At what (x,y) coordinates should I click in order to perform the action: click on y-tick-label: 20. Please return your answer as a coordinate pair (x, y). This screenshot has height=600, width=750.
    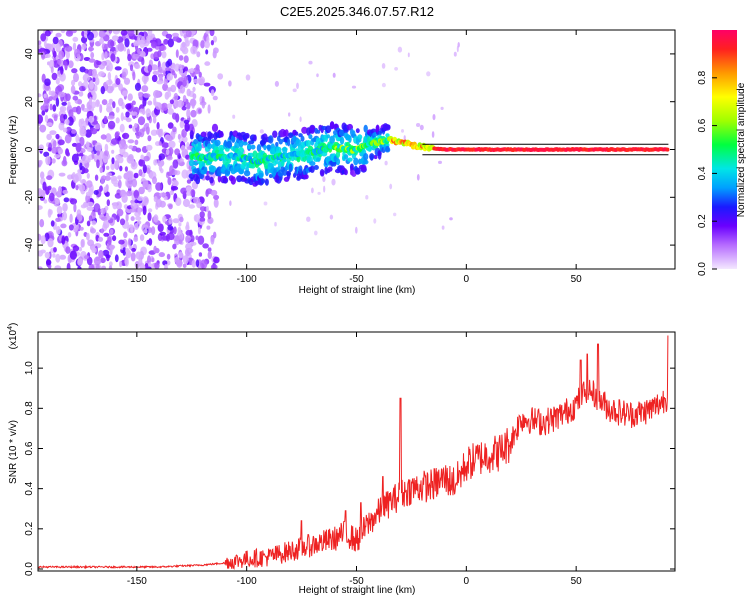
    Looking at the image, I should click on (29, 102).